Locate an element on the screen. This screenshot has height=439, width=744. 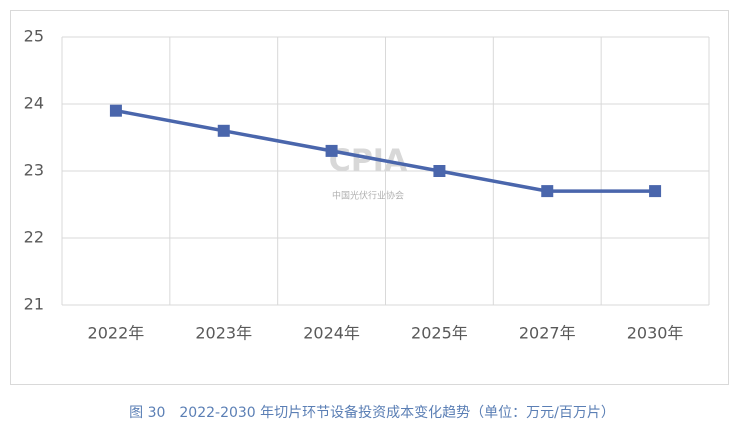
y-tick-label: 22 is located at coordinates (34, 237).